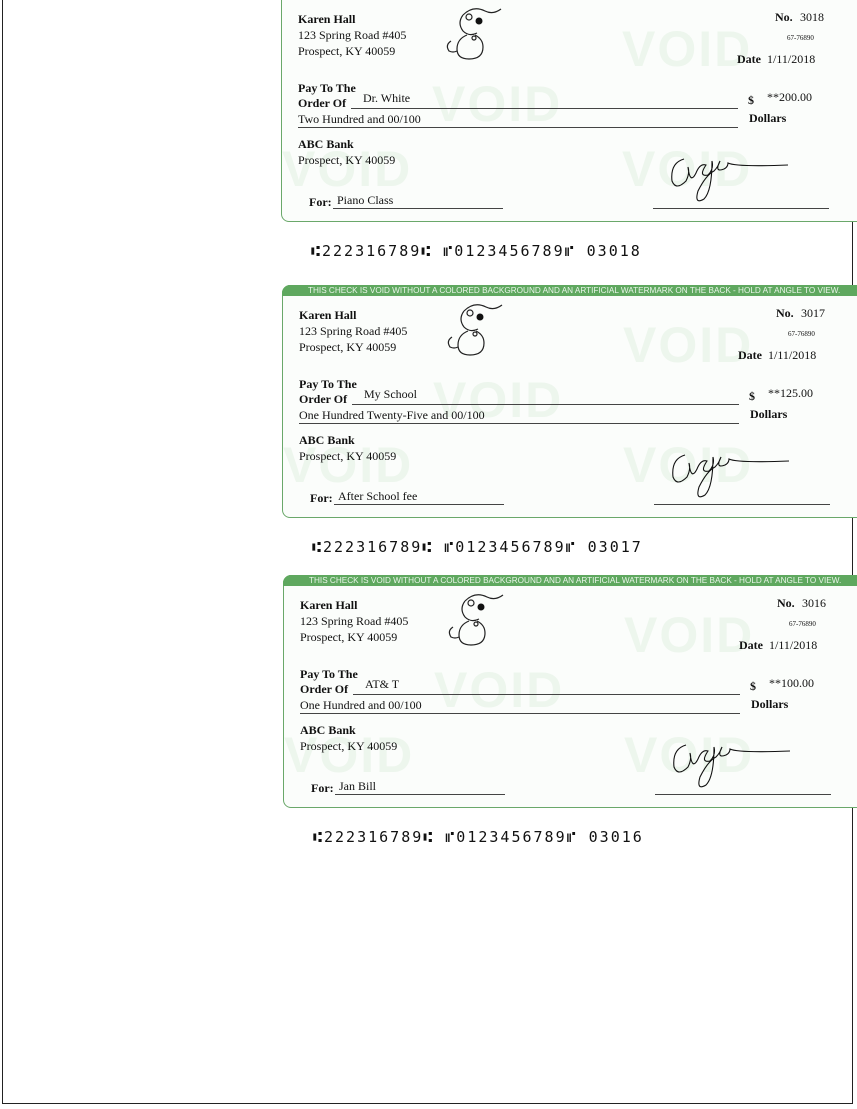 This screenshot has height=1109, width=857. What do you see at coordinates (813, 313) in the screenshot?
I see `check-number: 3017` at bounding box center [813, 313].